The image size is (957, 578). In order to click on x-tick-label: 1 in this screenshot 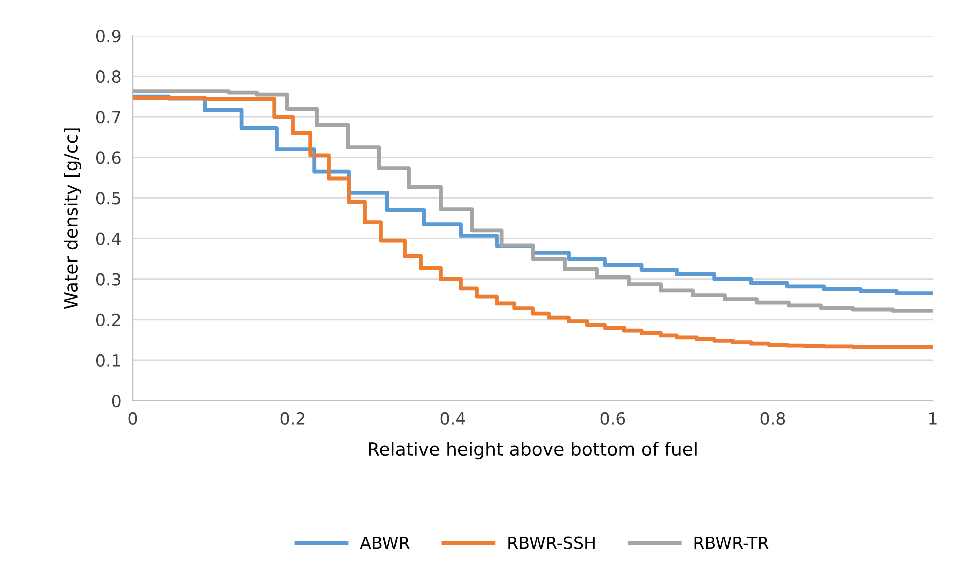, I will do `click(933, 418)`.